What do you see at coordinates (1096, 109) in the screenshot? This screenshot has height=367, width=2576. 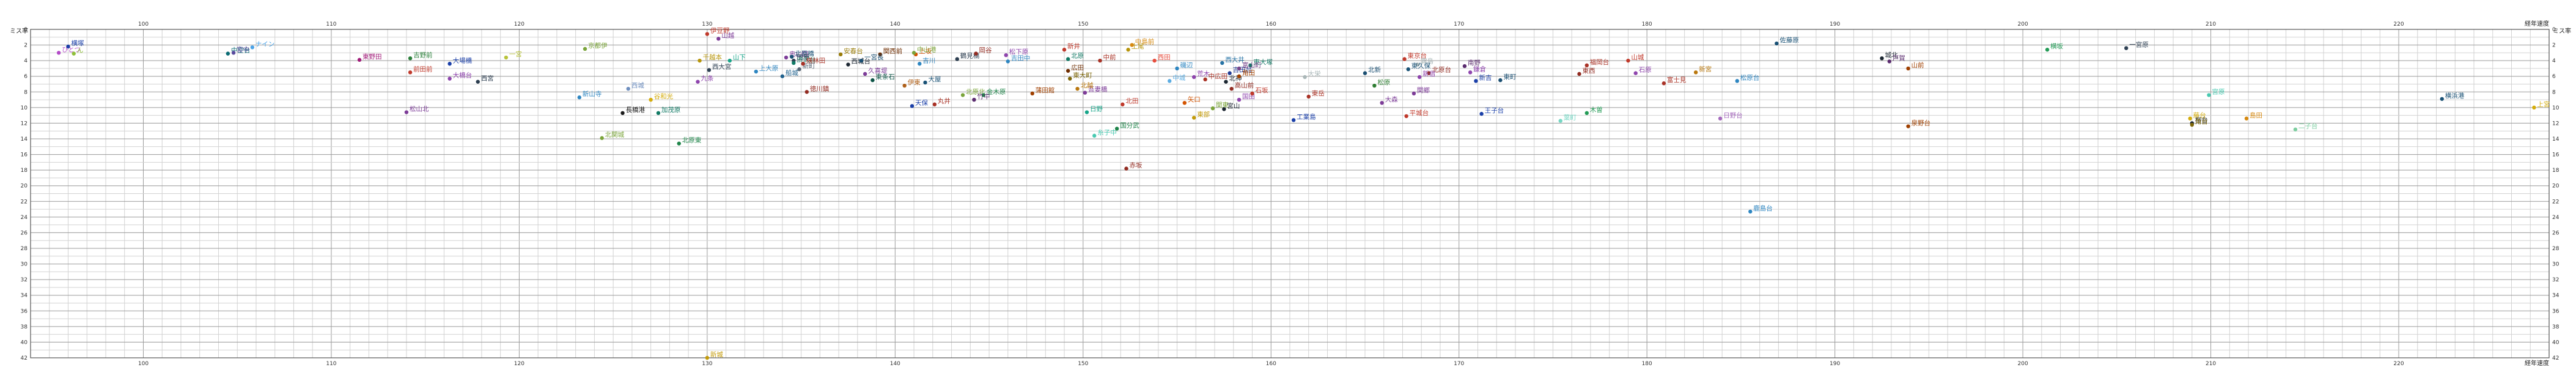 I see `point-label: 日野` at bounding box center [1096, 109].